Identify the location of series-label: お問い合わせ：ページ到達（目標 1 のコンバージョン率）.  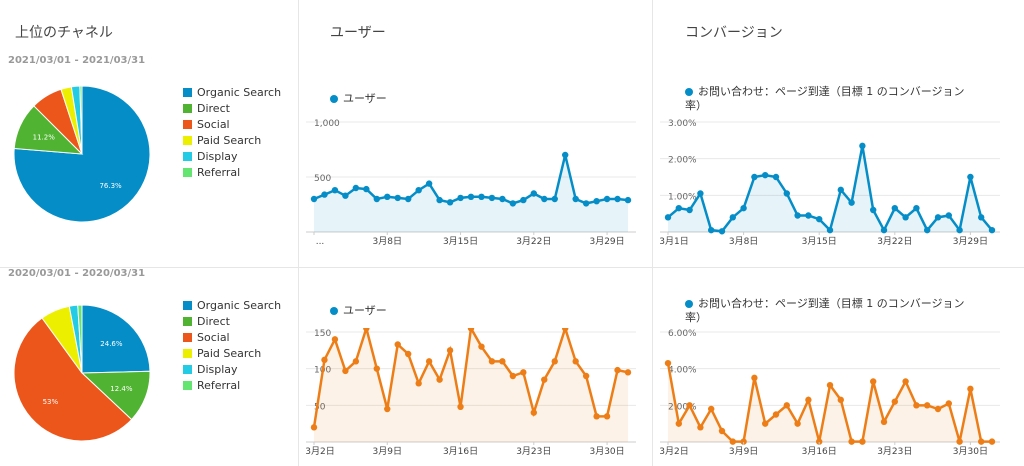
(825, 310).